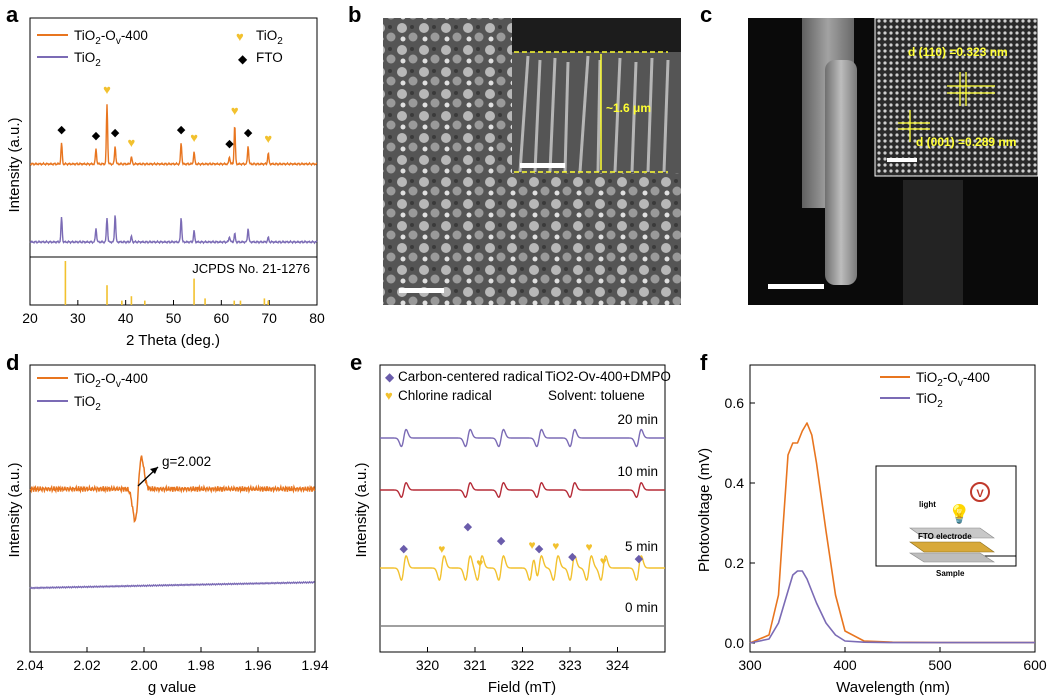 The width and height of the screenshot is (1047, 697). Describe the element at coordinates (172, 687) in the screenshot. I see `panel-d-x-label: g value` at that location.